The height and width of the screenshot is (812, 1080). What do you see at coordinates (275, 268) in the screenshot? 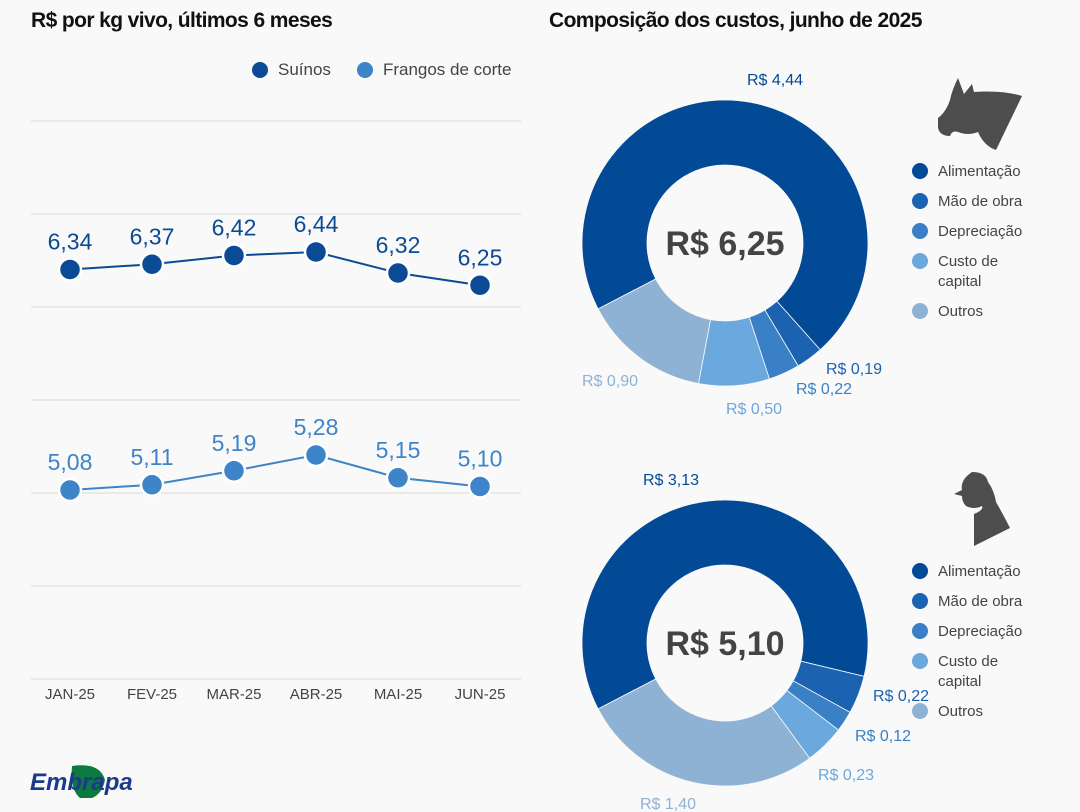
I see `series-line-suinos` at bounding box center [275, 268].